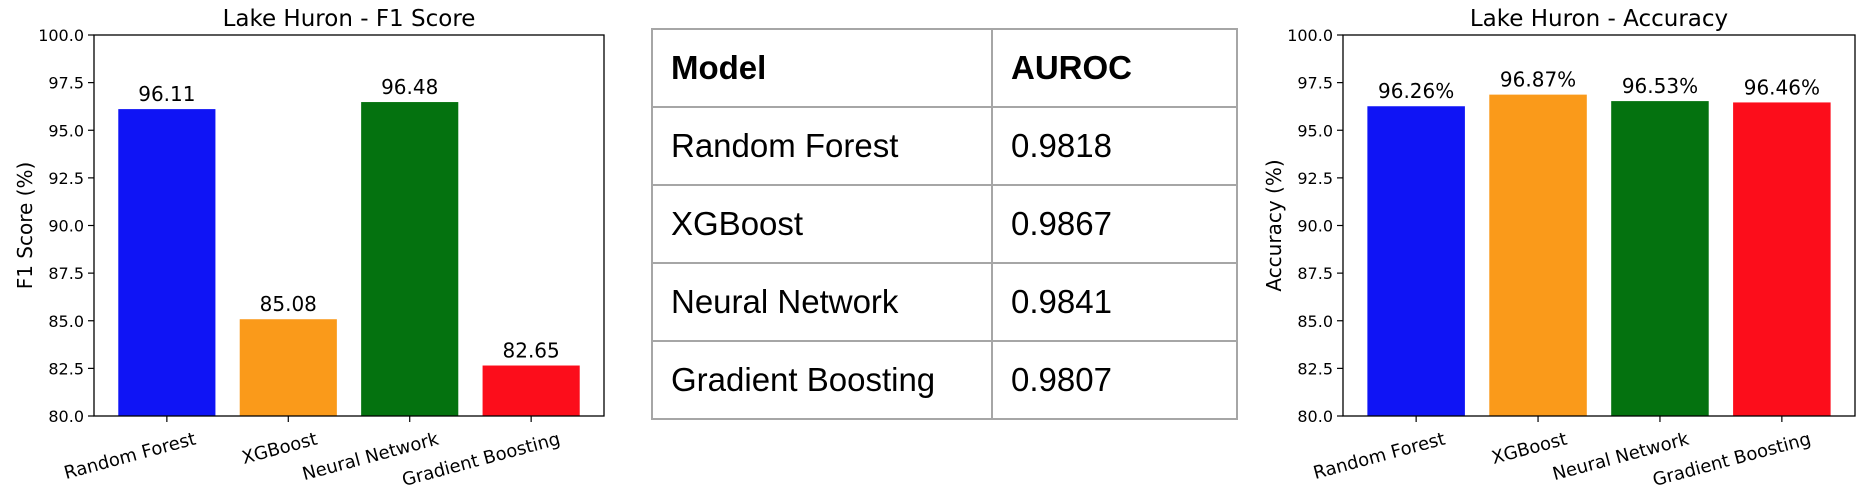 The image size is (1873, 499). I want to click on table-cell-auroc: 0.9867, so click(1114, 224).